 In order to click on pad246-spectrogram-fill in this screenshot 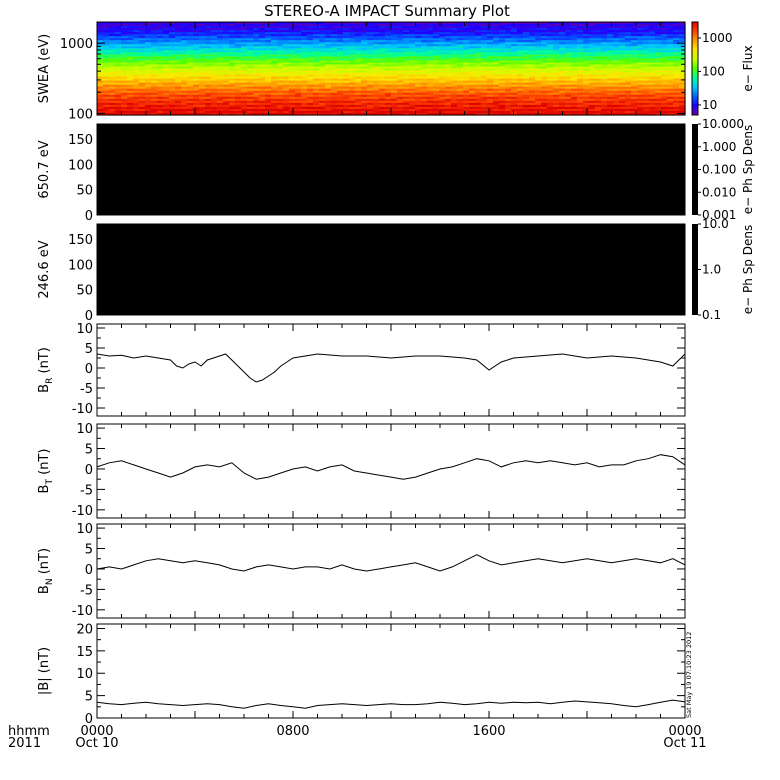, I will do `click(391, 269)`.